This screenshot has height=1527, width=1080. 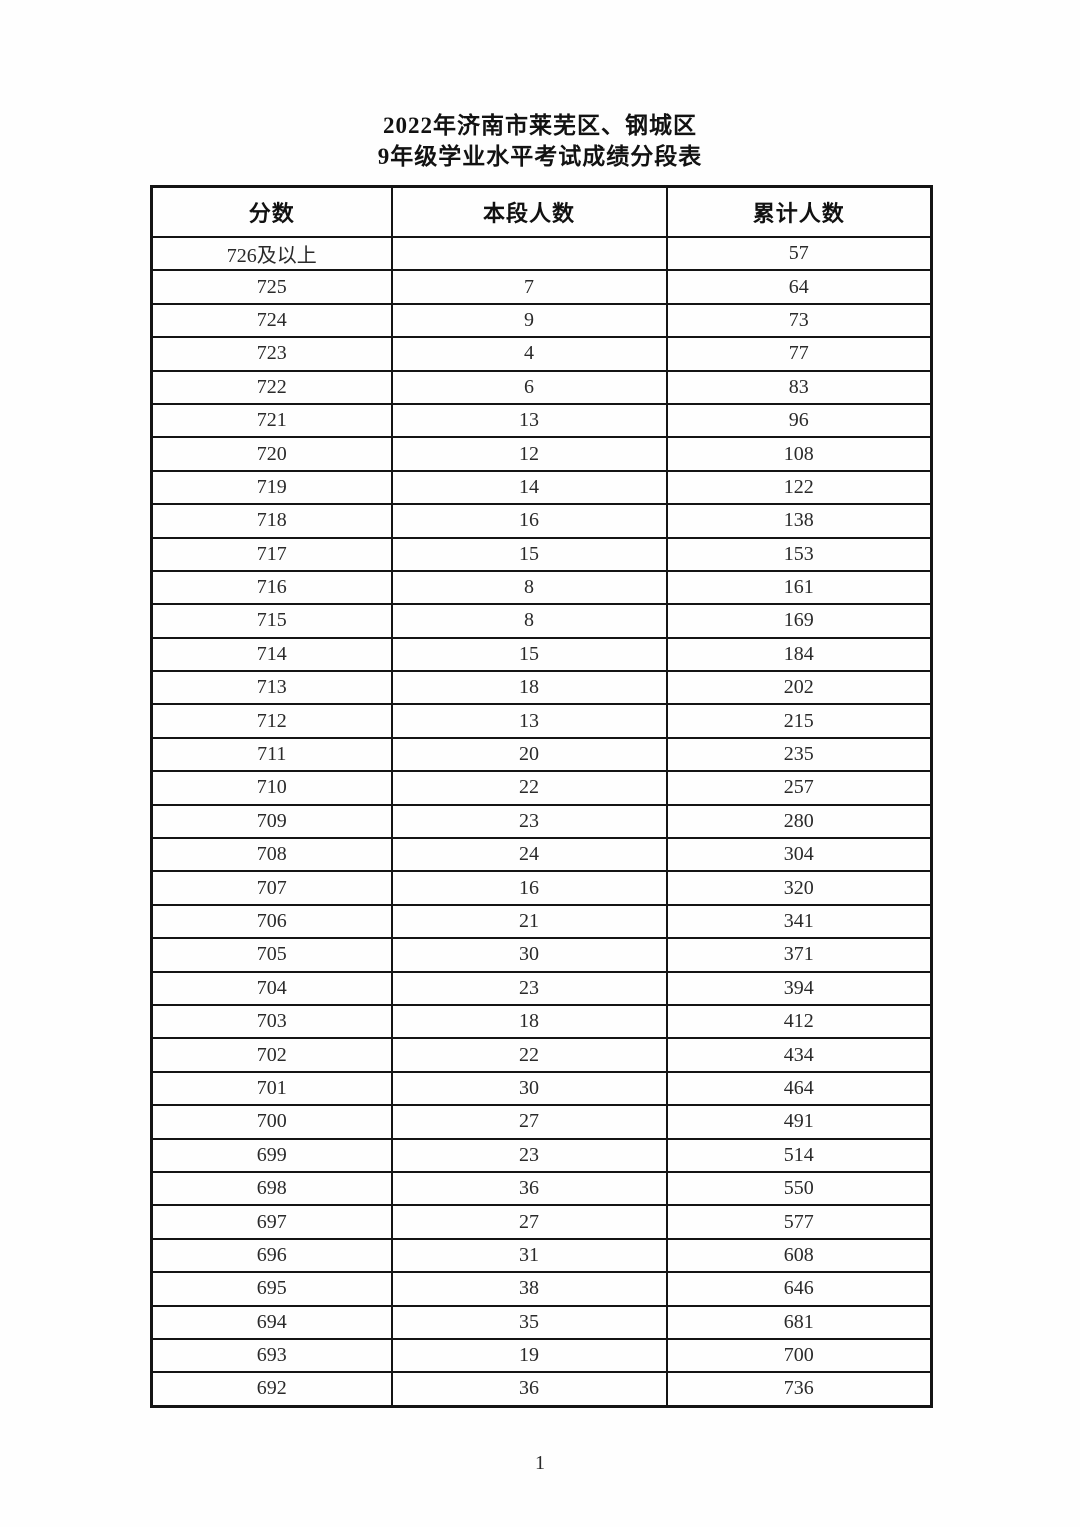 I want to click on cell-score: 694, so click(x=271, y=1322).